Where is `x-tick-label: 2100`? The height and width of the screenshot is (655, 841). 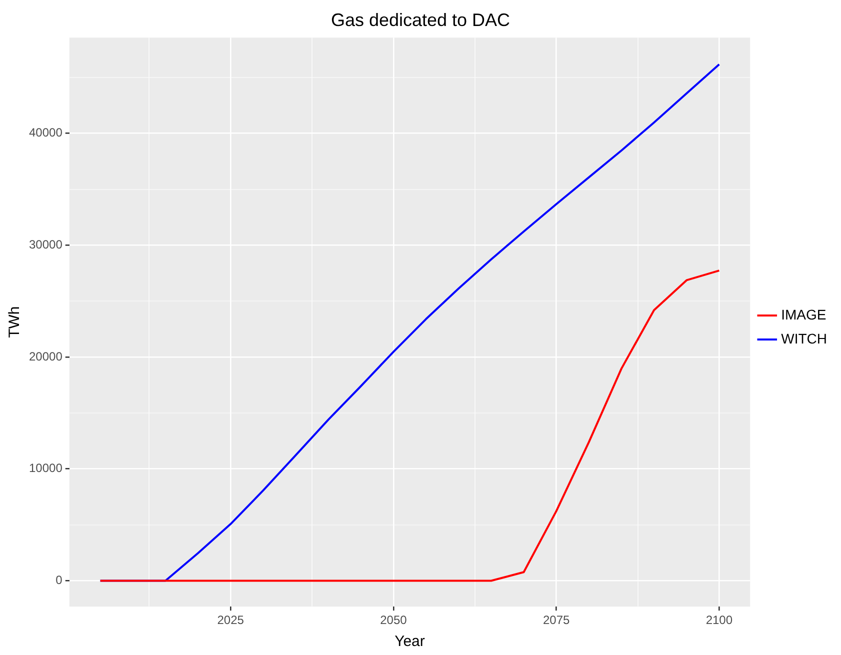 x-tick-label: 2100 is located at coordinates (719, 620).